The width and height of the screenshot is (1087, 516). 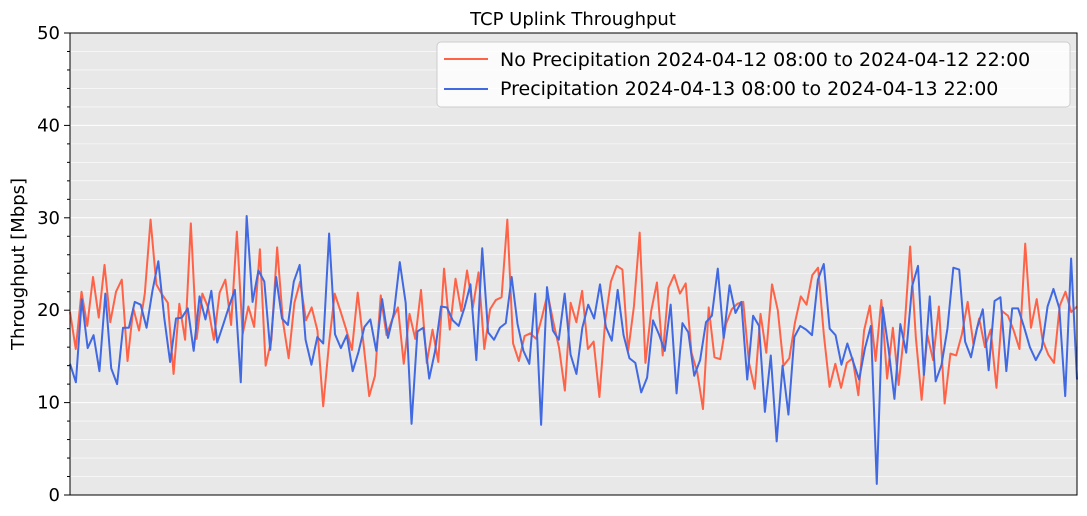 I want to click on y-tick-label: 40, so click(x=48, y=125).